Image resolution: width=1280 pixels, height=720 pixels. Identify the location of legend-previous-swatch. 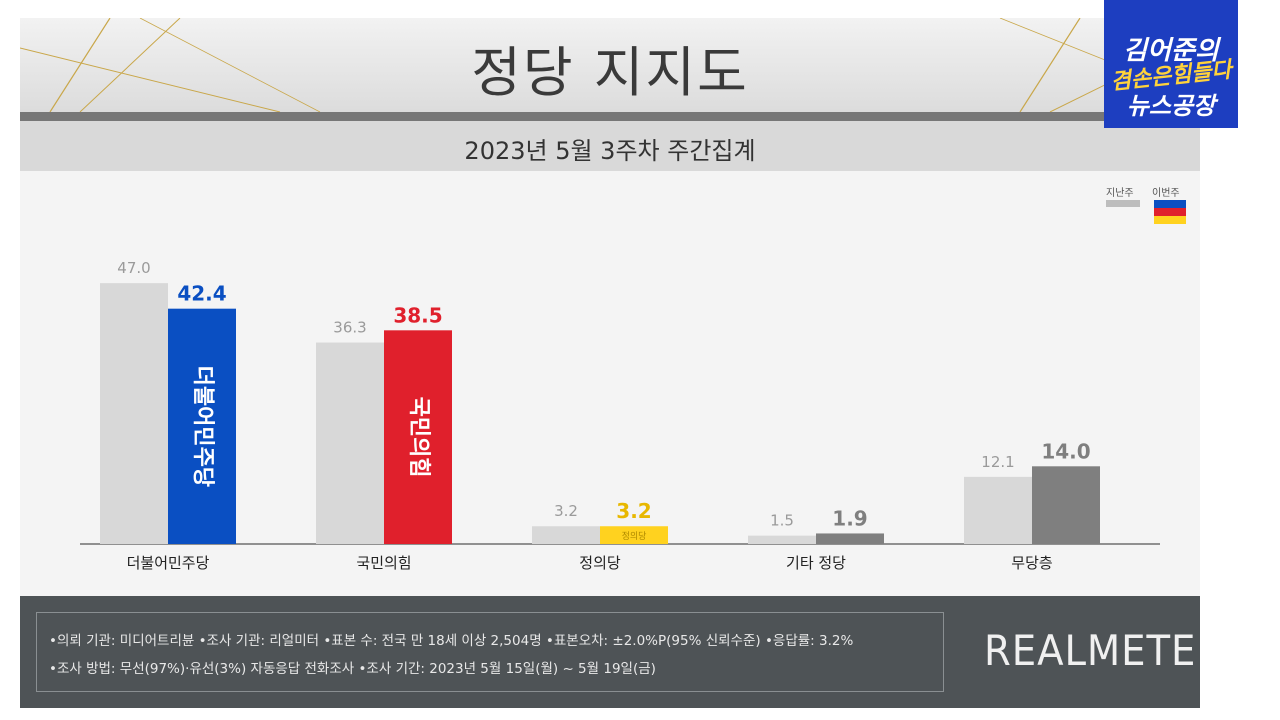
(1123, 203).